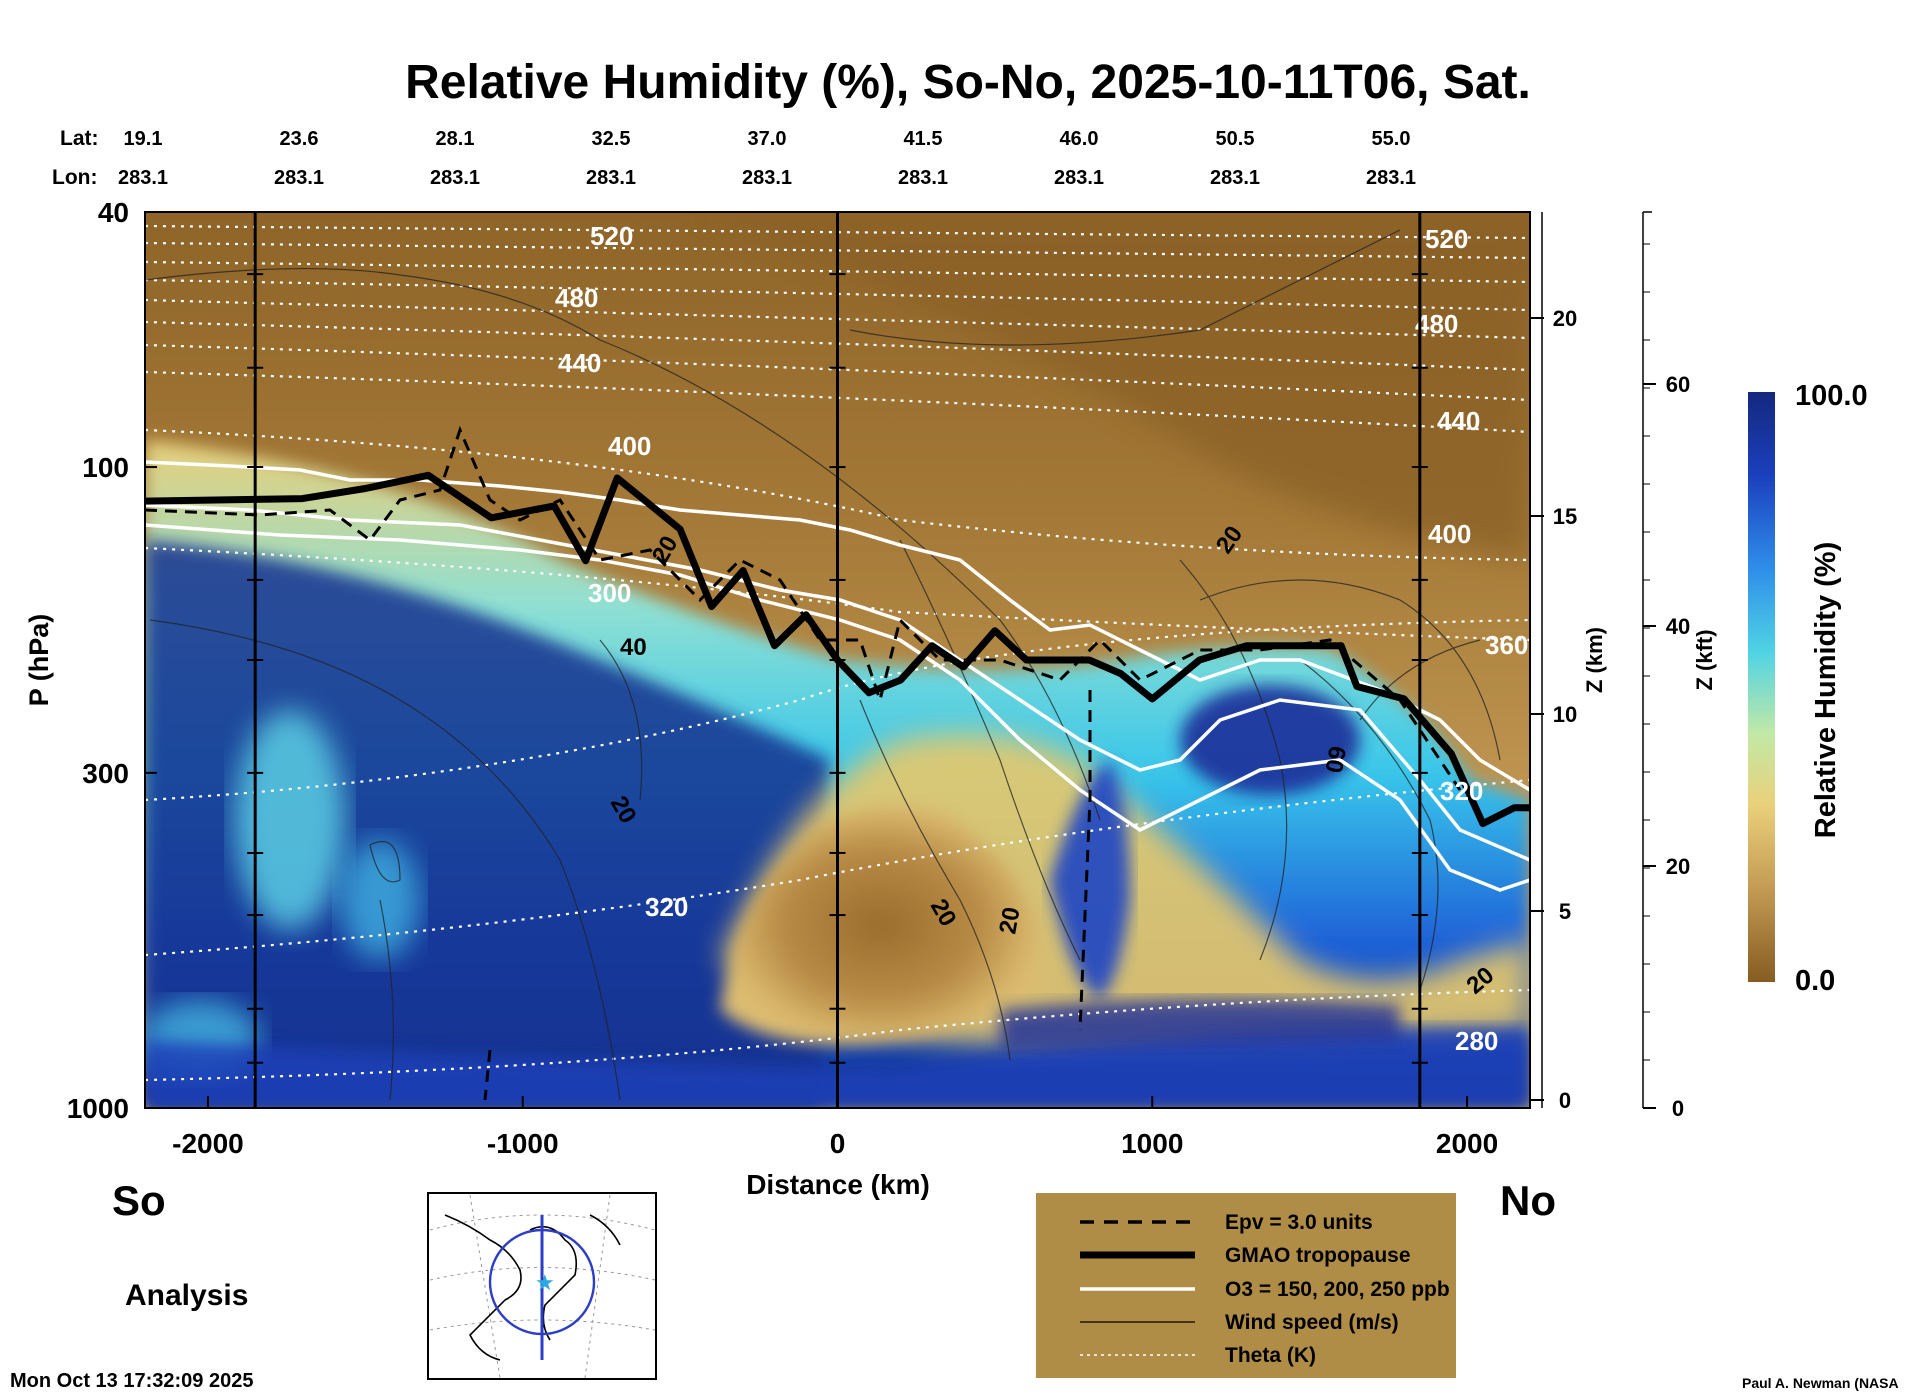 This screenshot has width=1926, height=1394. Describe the element at coordinates (1761, 687) in the screenshot. I see `colorbar` at that location.